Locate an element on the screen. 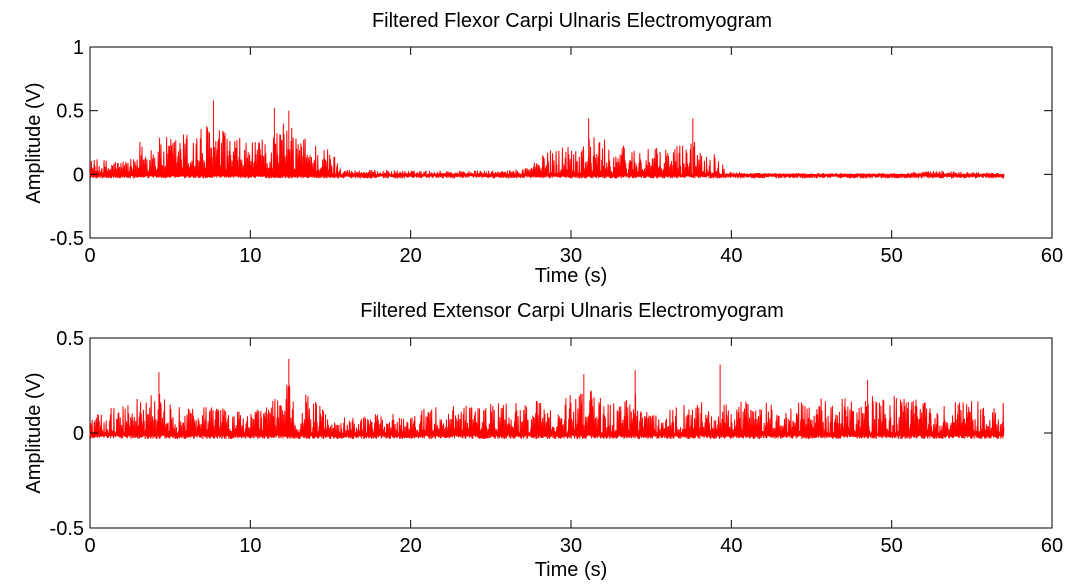 The width and height of the screenshot is (1084, 588). extensor-x-tick-label: 40 is located at coordinates (731, 546).